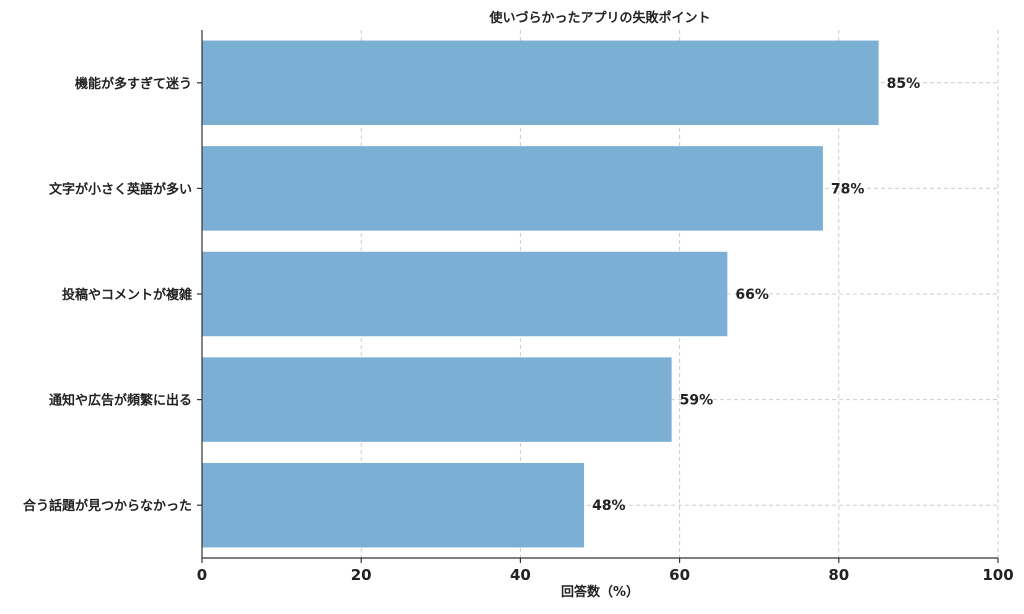 This screenshot has width=1024, height=614. I want to click on category-label: 投稿やコメントが複雑, so click(127, 295).